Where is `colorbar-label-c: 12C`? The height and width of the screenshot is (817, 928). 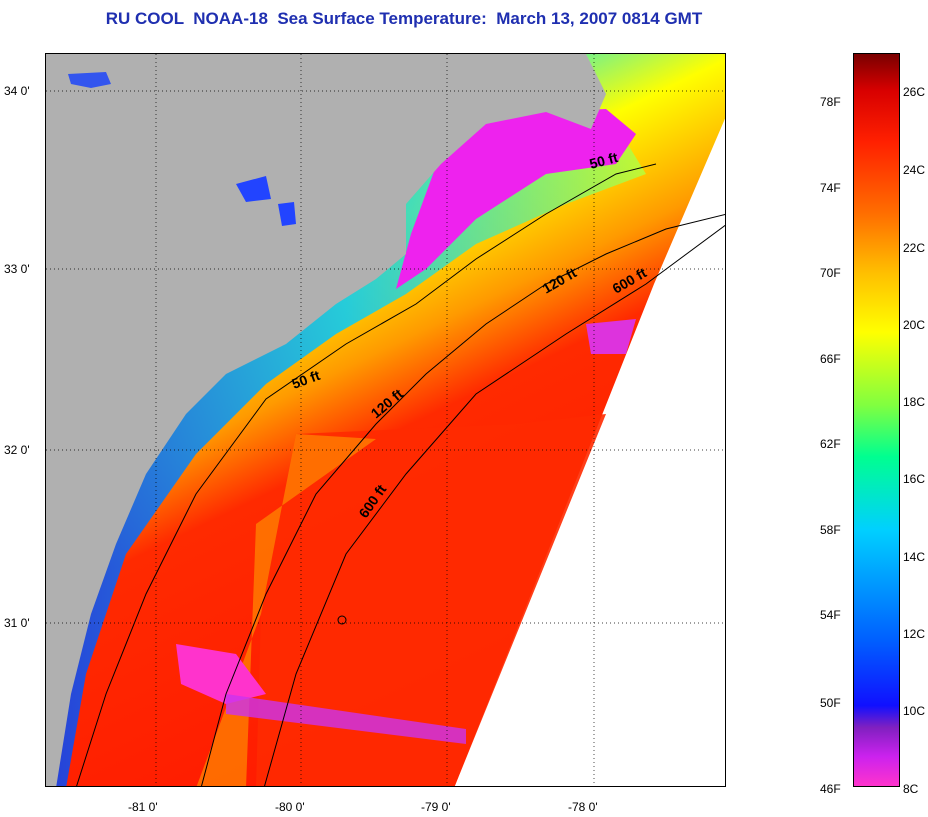 colorbar-label-c: 12C is located at coordinates (914, 634).